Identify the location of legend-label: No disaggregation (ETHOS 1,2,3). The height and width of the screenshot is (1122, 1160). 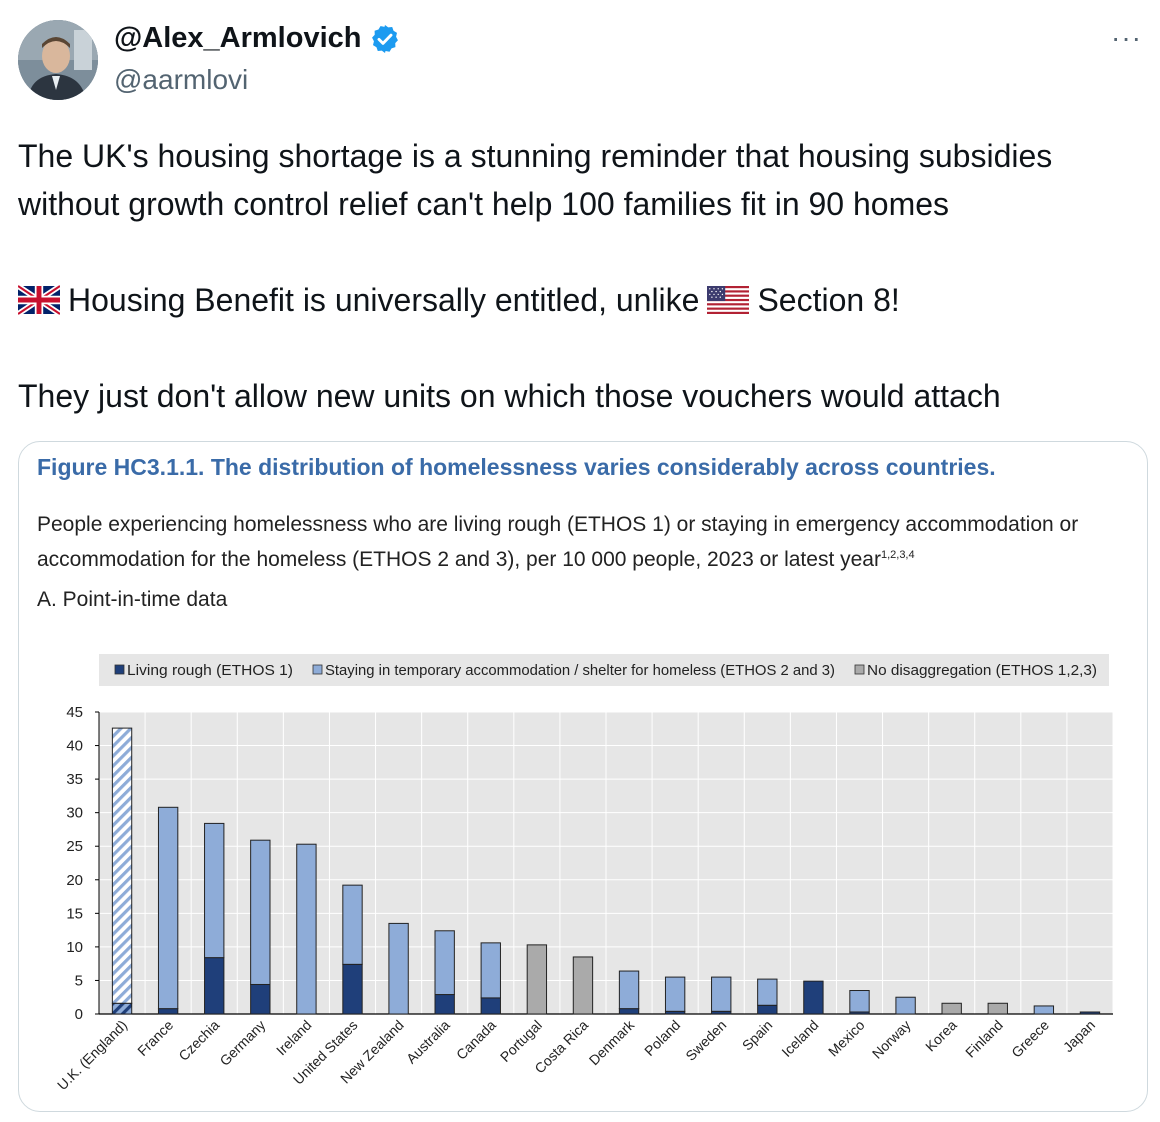
(982, 670).